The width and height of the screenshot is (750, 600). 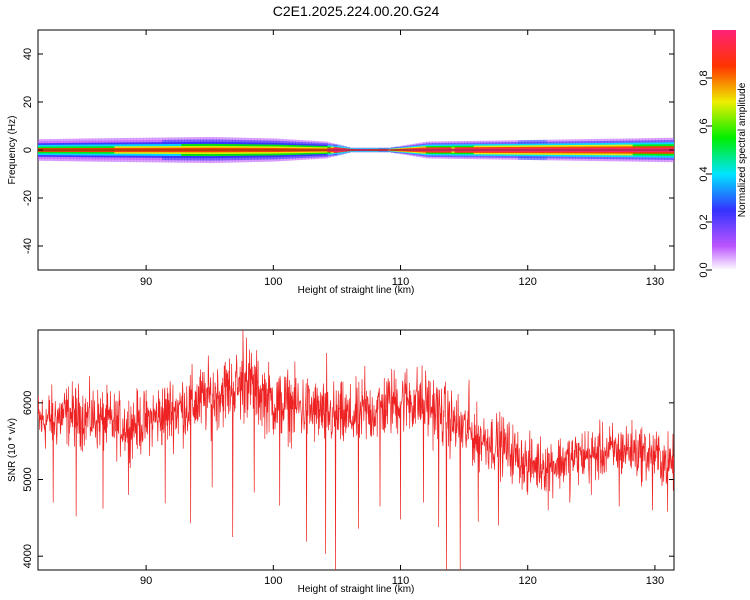 What do you see at coordinates (724, 150) in the screenshot?
I see `colorbar-gradient` at bounding box center [724, 150].